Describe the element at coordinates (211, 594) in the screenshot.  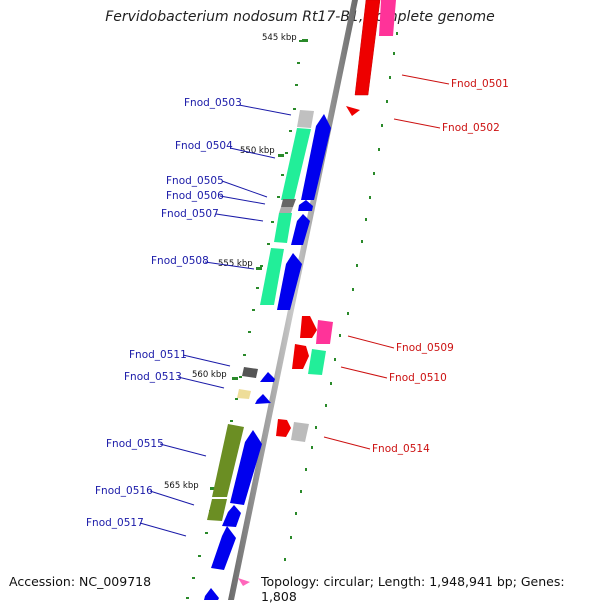
I see `gene-bottom-blue-arrow` at that location.